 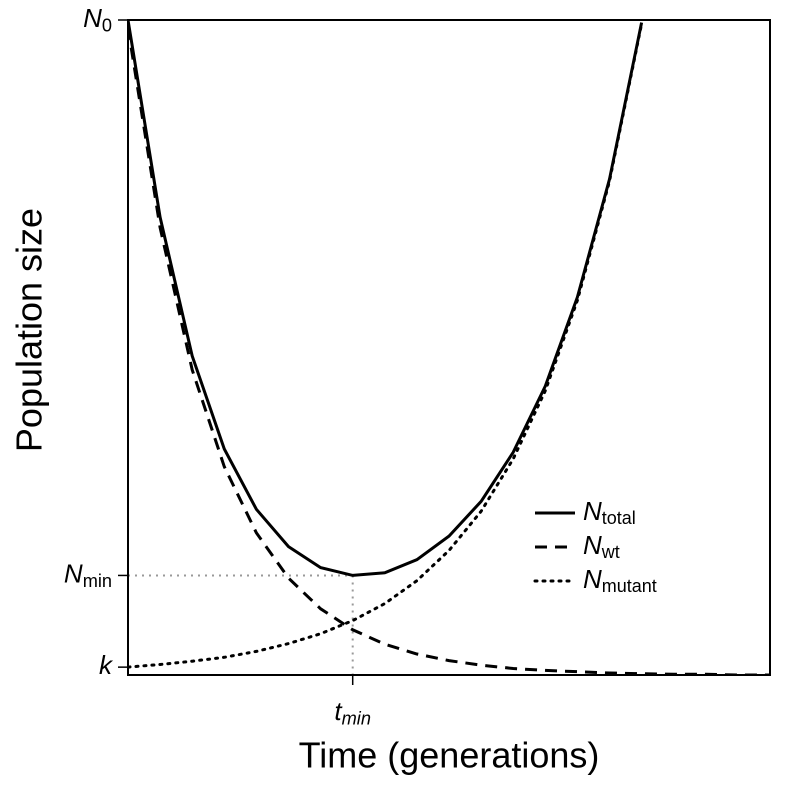 I want to click on y-axis-label: Population size, so click(x=29, y=330).